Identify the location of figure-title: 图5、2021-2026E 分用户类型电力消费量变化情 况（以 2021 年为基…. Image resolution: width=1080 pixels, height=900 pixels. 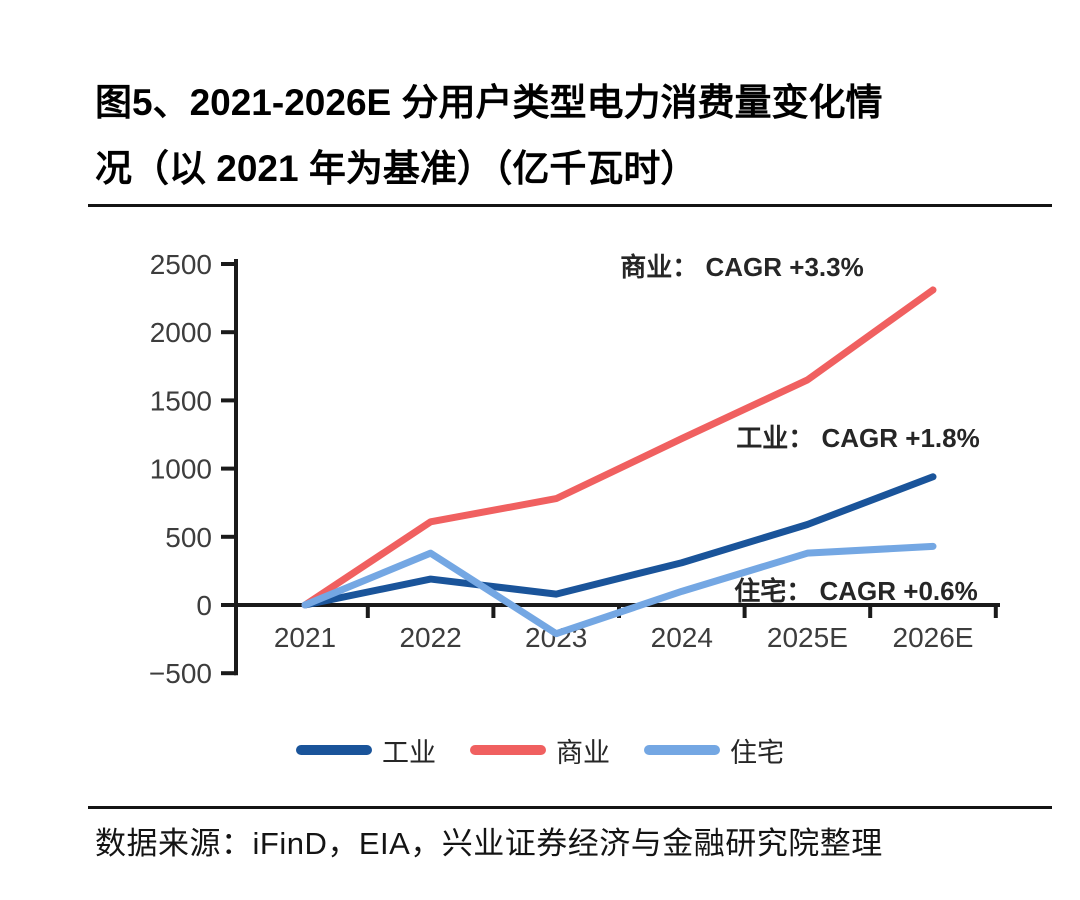
(582, 136).